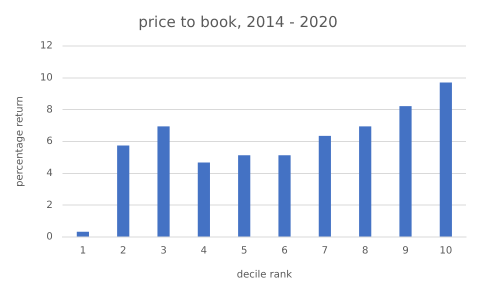  I want to click on x-tick-label: 9, so click(405, 251).